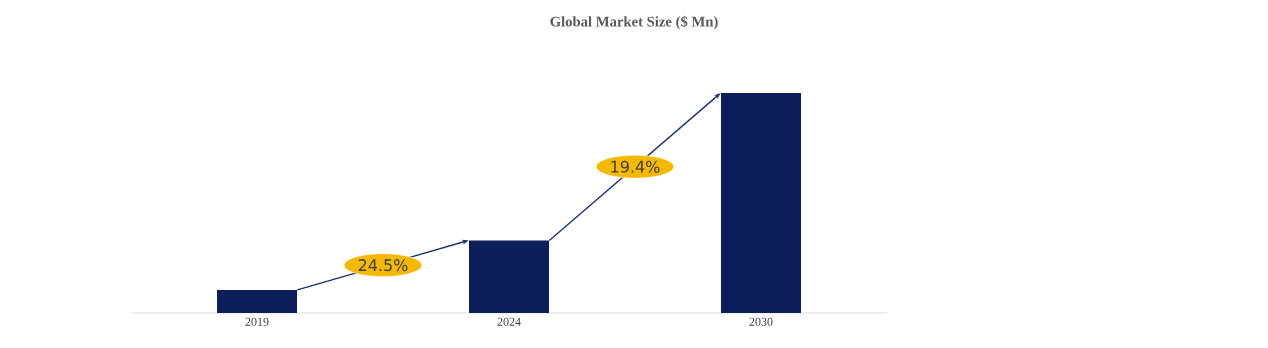  What do you see at coordinates (383, 265) in the screenshot?
I see `annotation: 24.5%` at bounding box center [383, 265].